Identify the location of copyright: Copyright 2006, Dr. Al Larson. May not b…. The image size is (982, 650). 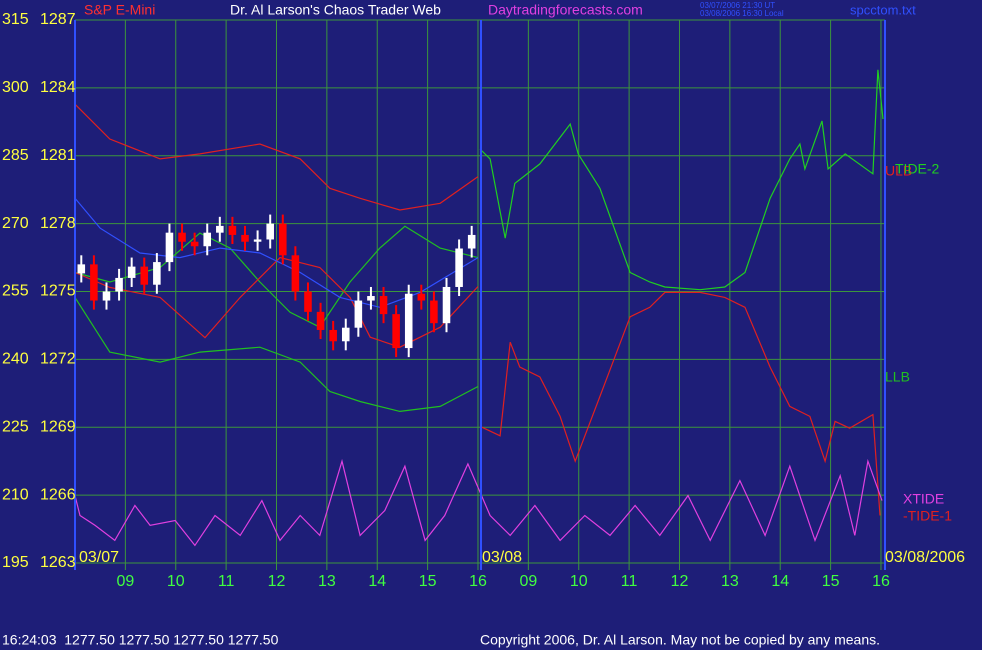
(680, 640).